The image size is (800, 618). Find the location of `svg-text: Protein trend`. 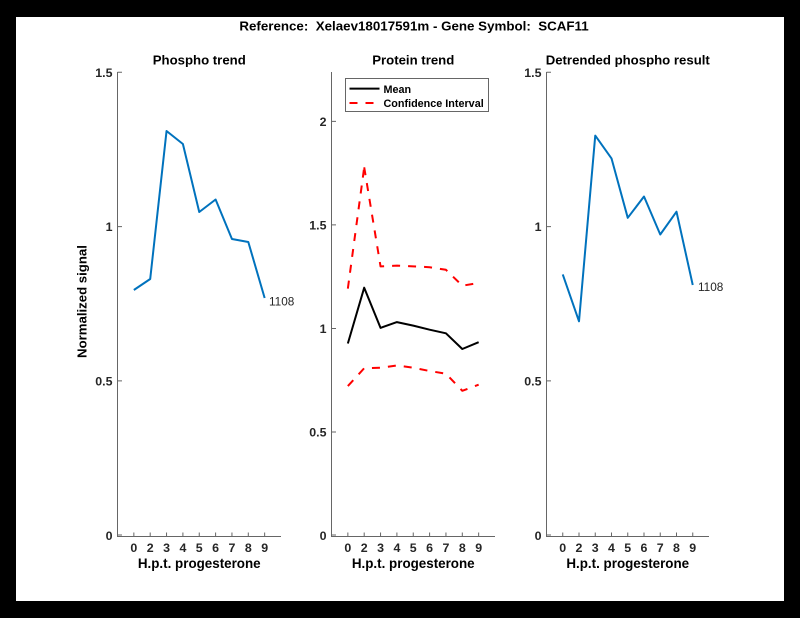

svg-text: Protein trend is located at coordinates (413, 59).